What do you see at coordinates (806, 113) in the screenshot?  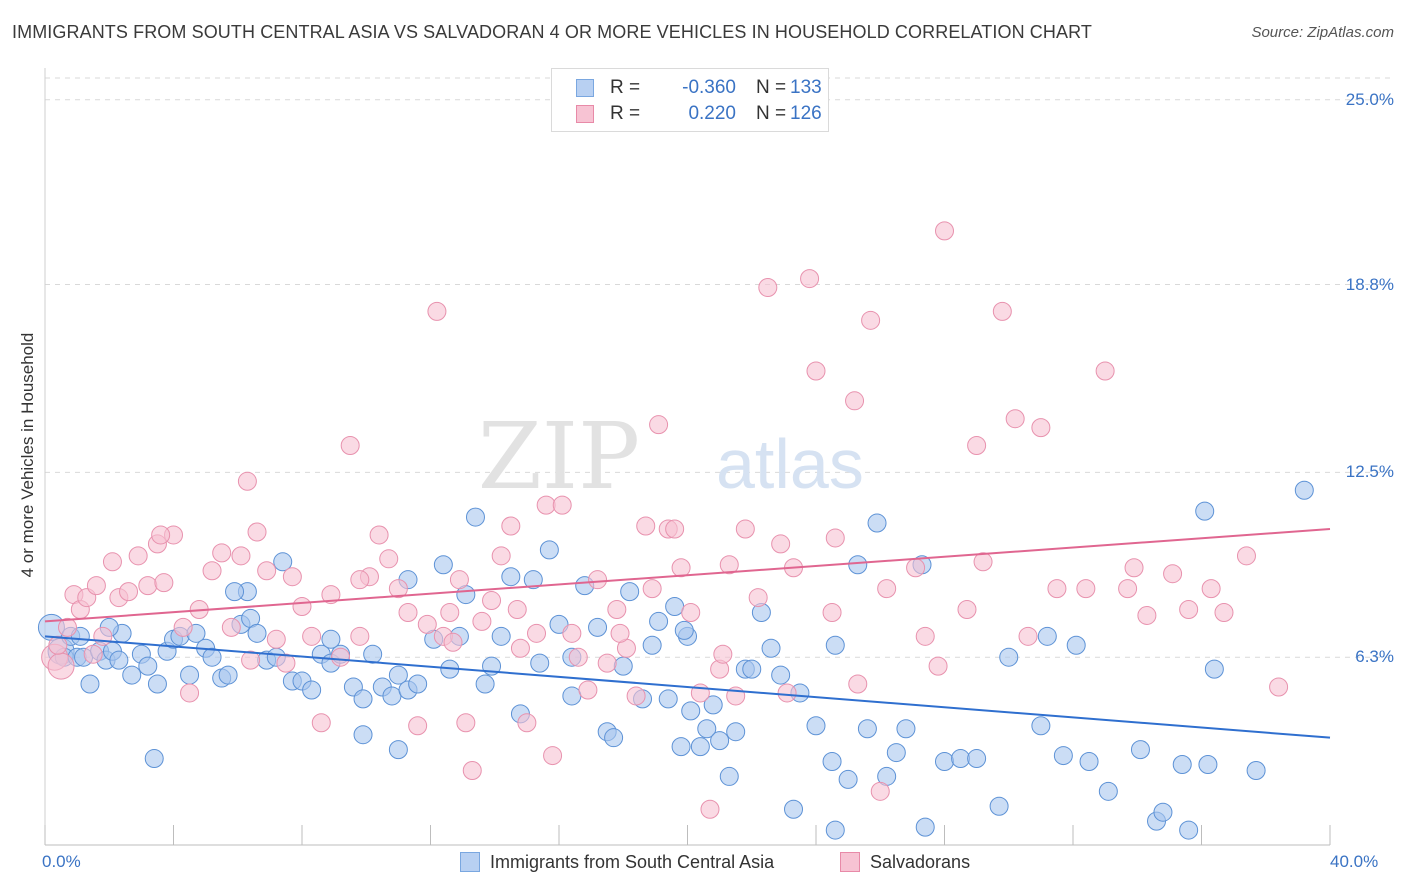 I see `legend-n-value: 126` at bounding box center [806, 113].